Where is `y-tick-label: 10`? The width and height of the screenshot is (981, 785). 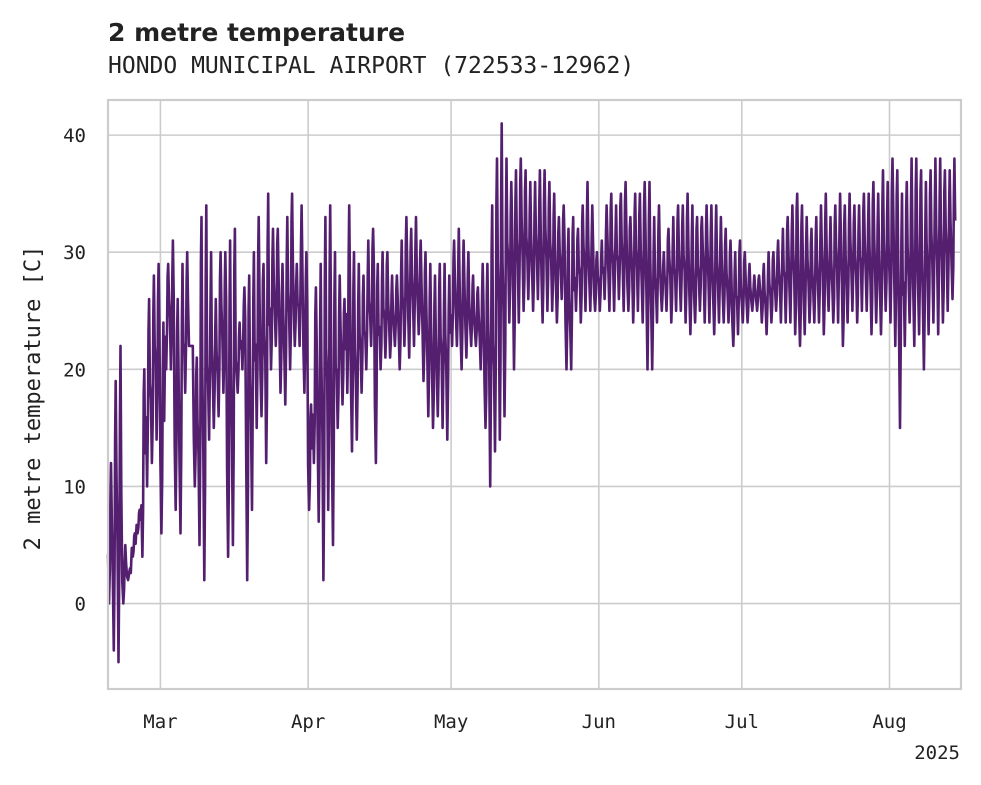
y-tick-label: 10 is located at coordinates (74, 487).